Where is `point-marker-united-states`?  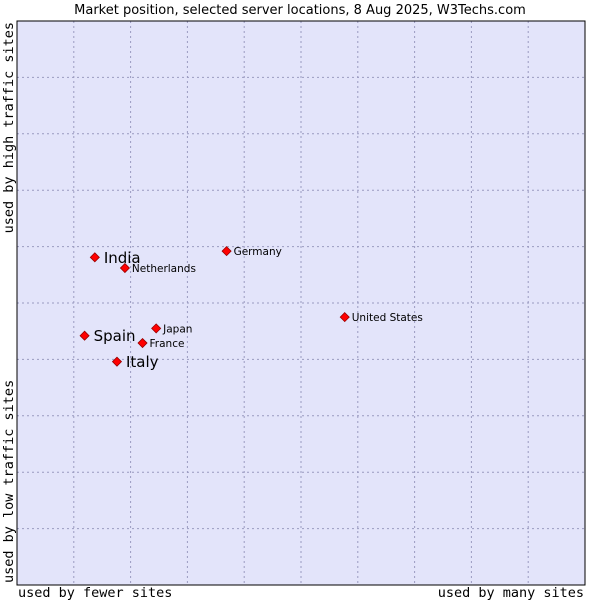 point-marker-united-states is located at coordinates (344, 317).